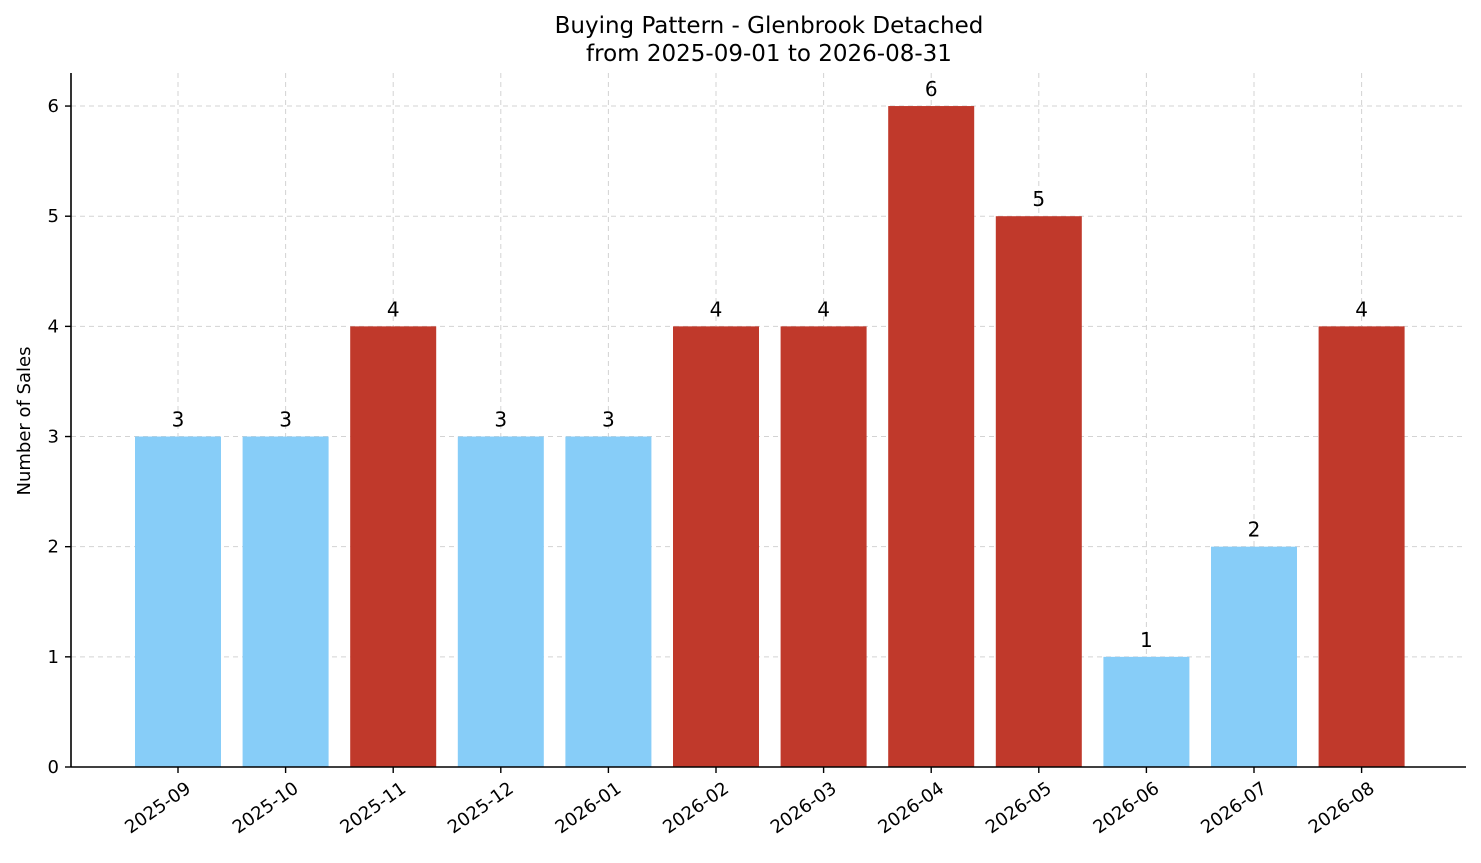  I want to click on data-label-2026-01: 3, so click(608, 420).